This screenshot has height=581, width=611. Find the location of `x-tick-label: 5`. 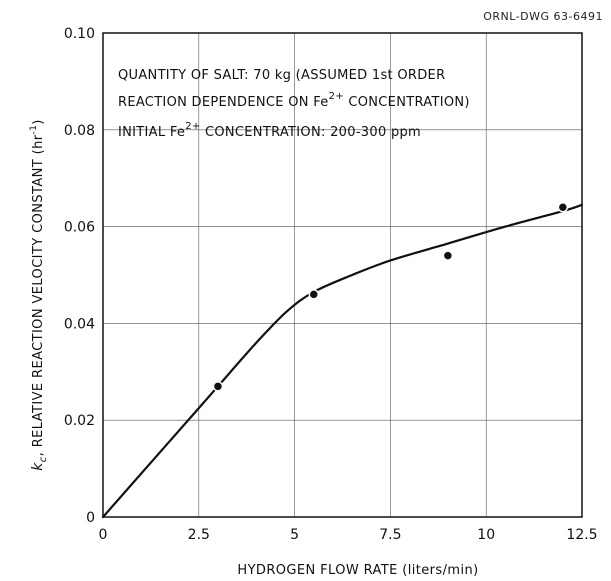

x-tick-label: 5 is located at coordinates (294, 535).